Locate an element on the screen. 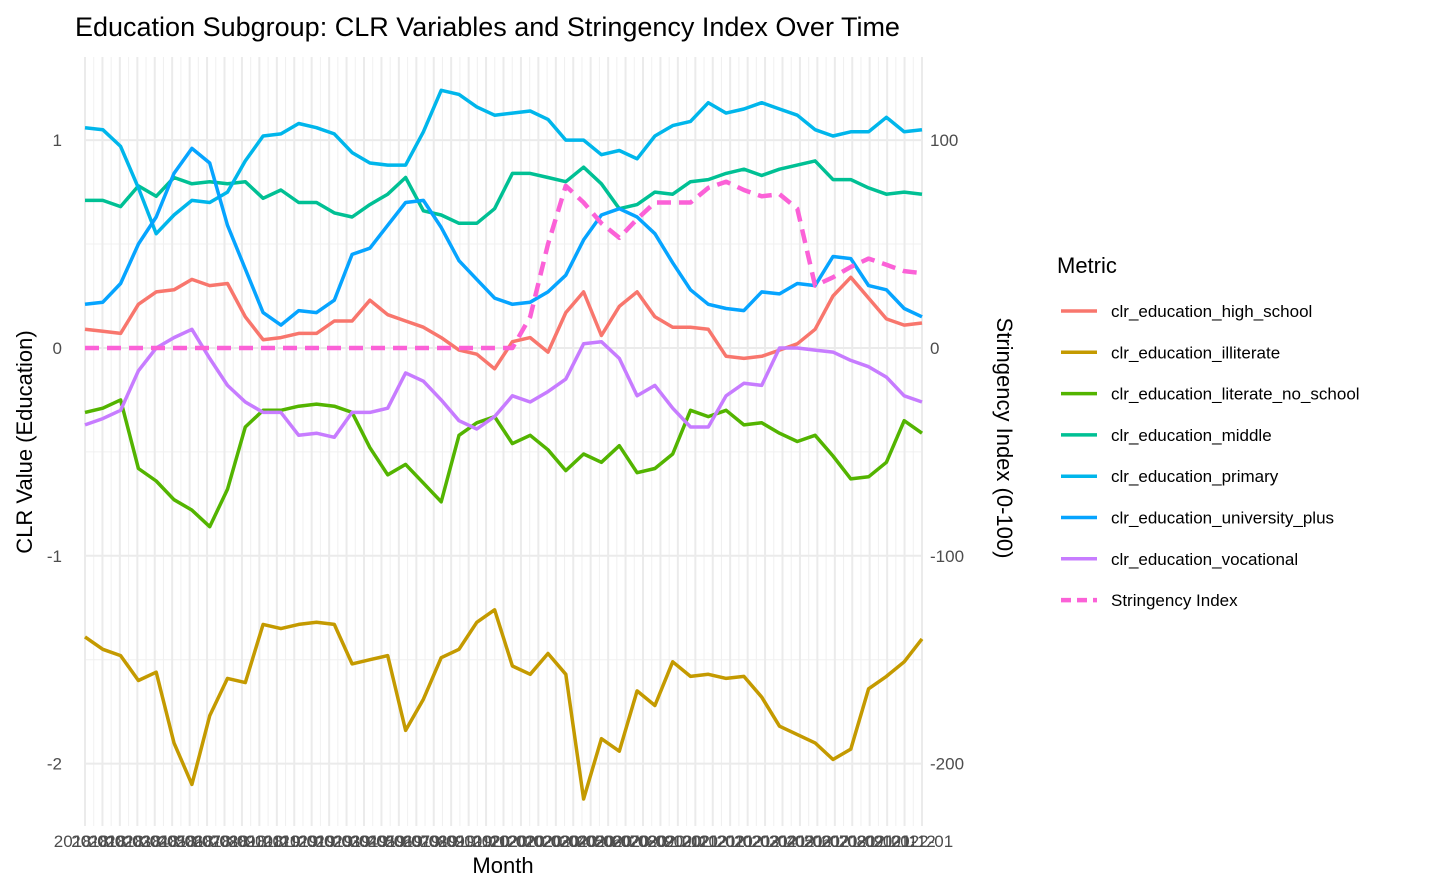  x-tick-label: 2021-07 is located at coordinates (817, 841).